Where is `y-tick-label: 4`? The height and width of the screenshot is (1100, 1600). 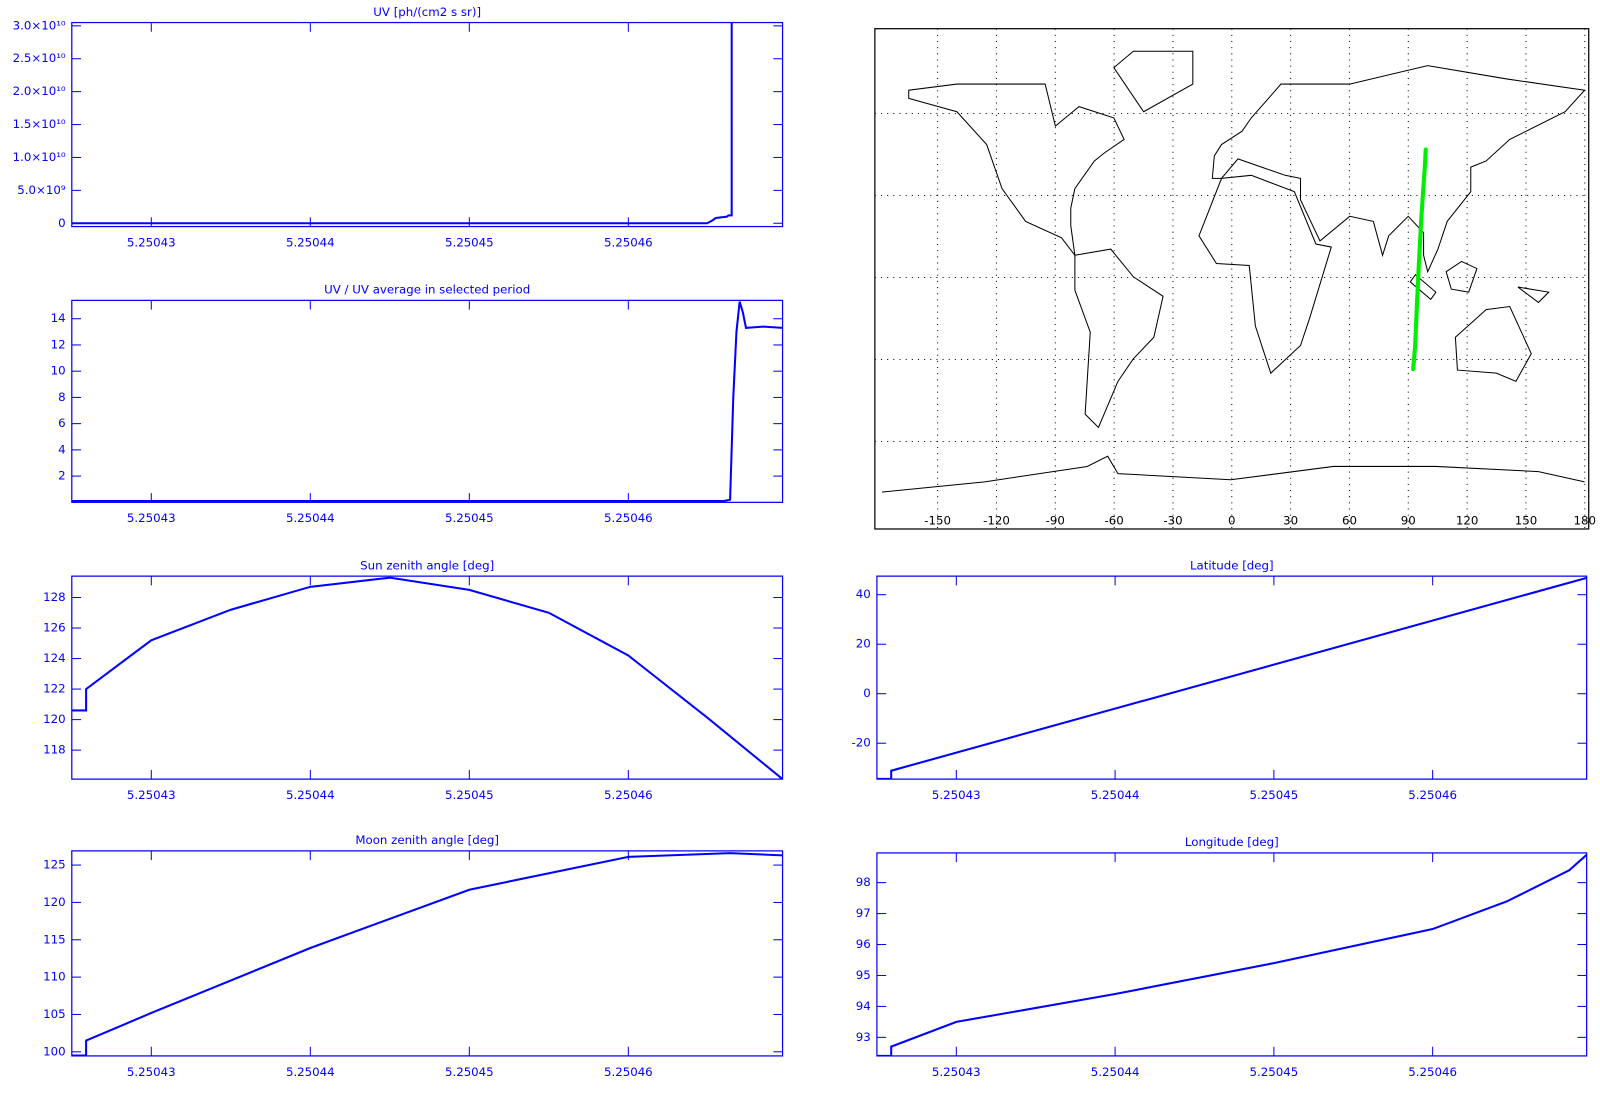 y-tick-label: 4 is located at coordinates (62, 449).